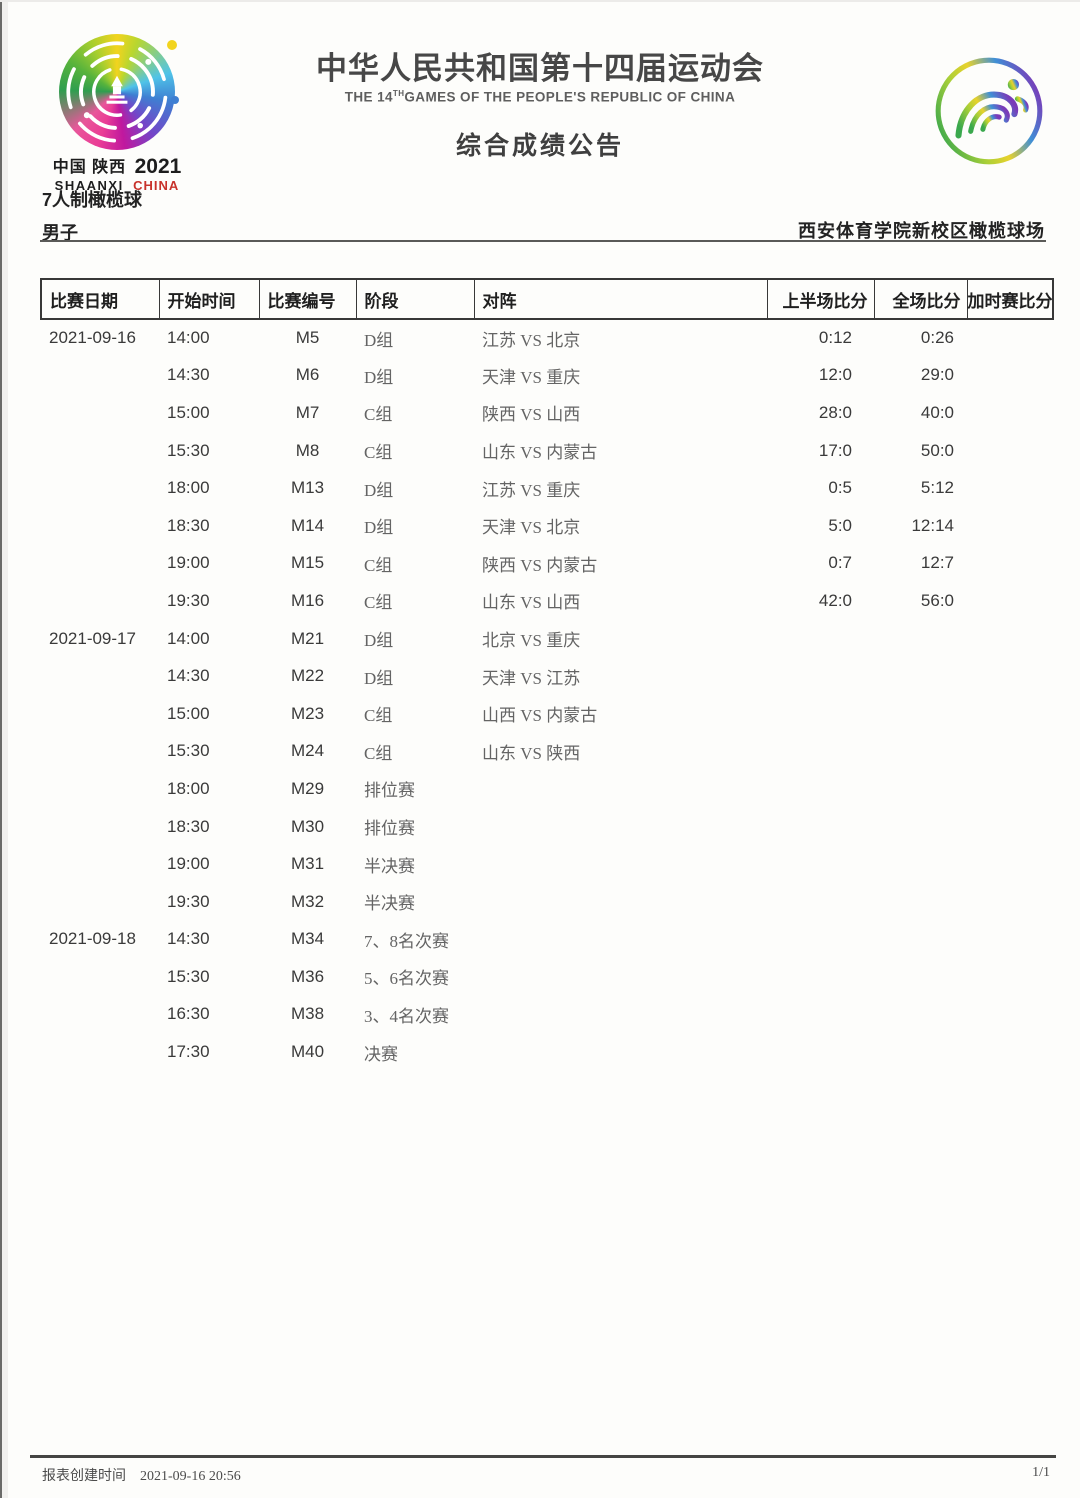 Image resolution: width=1080 pixels, height=1498 pixels. Describe the element at coordinates (840, 525) in the screenshot. I see `half-score-cell: 5:0` at that location.